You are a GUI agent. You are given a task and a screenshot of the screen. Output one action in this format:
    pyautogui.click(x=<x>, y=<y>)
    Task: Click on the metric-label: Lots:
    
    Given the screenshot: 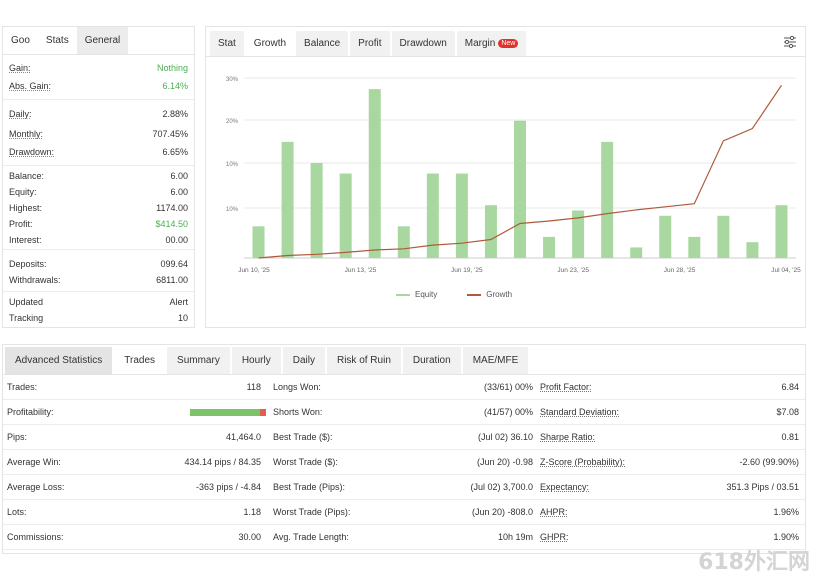 What is the action you would take?
    pyautogui.click(x=17, y=512)
    